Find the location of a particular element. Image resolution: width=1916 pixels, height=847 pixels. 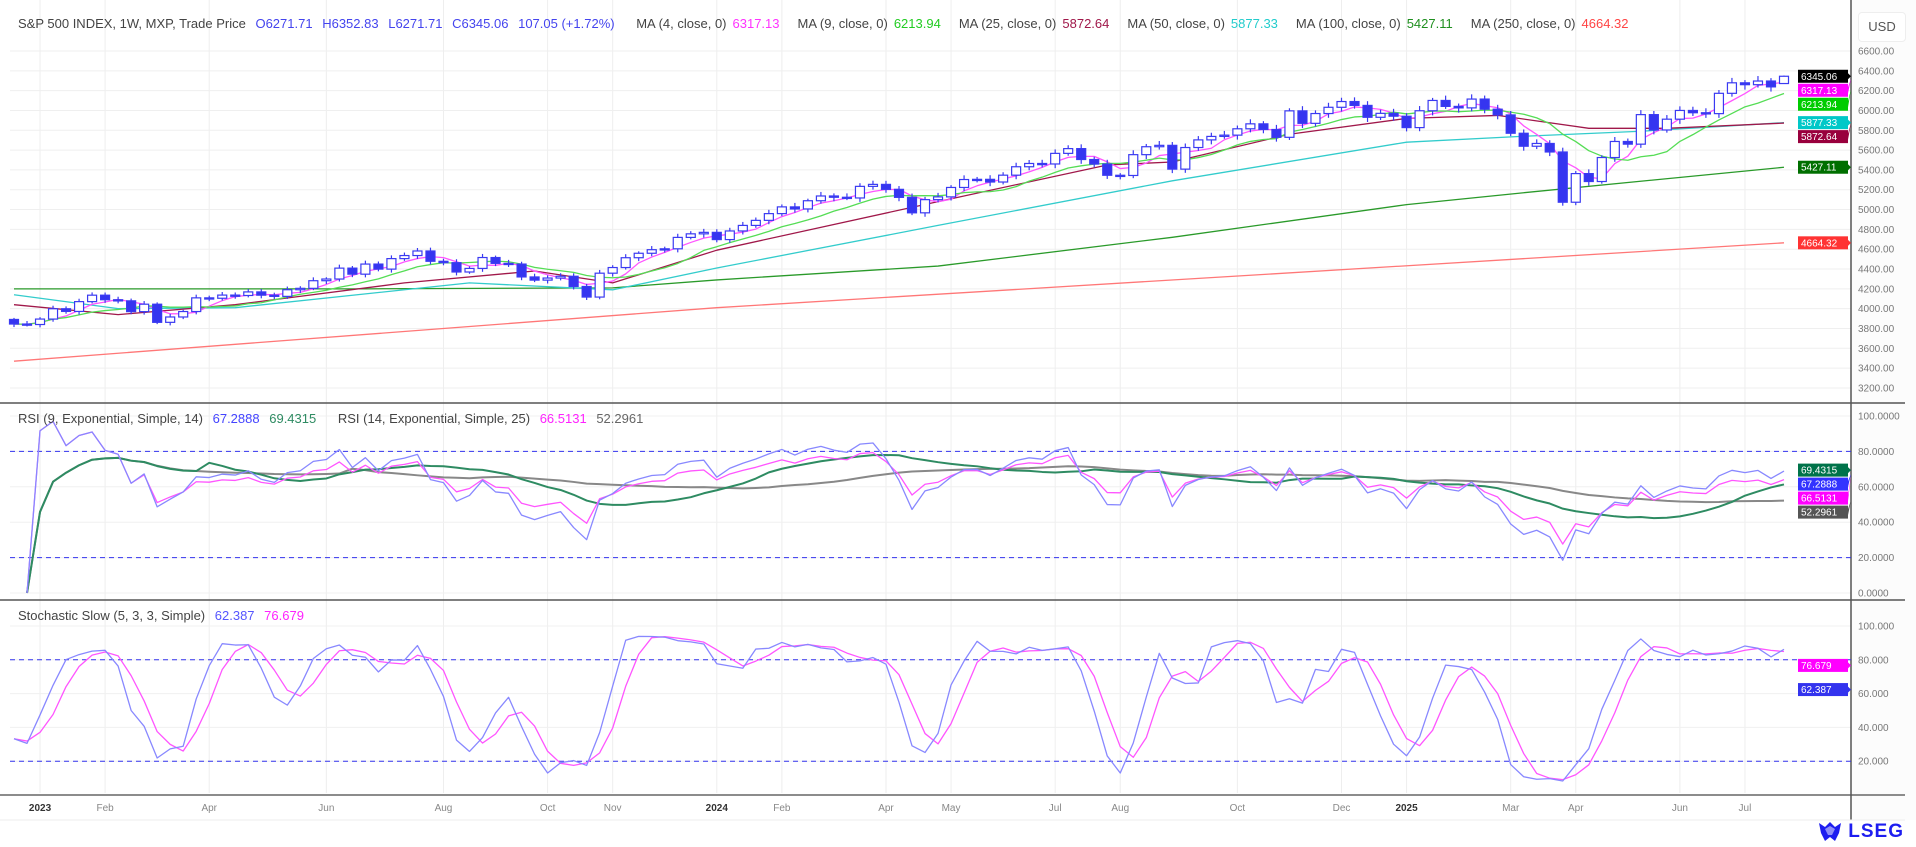

time-tick-label: 2025 is located at coordinates (1406, 808).